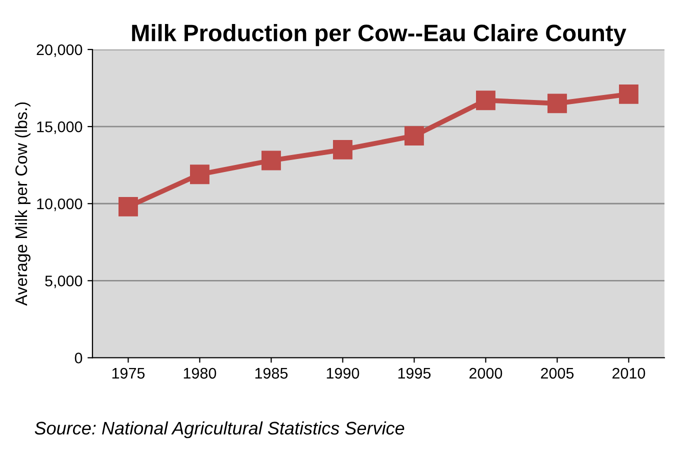 Image resolution: width=685 pixels, height=450 pixels. What do you see at coordinates (22, 204) in the screenshot?
I see `y-axis-title: Average Milk per Cow (lbs.)` at bounding box center [22, 204].